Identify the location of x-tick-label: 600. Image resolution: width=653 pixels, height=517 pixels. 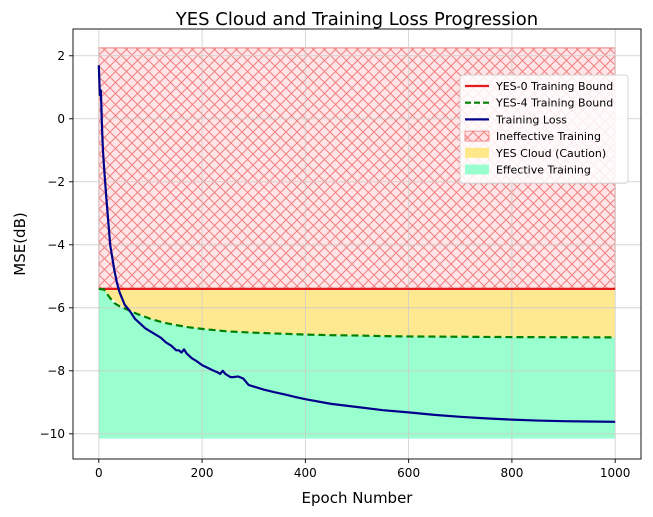
(408, 473).